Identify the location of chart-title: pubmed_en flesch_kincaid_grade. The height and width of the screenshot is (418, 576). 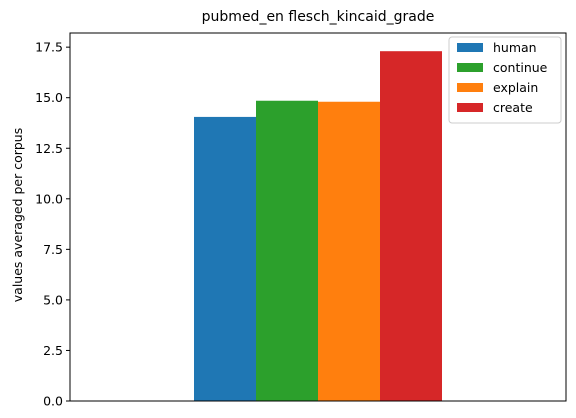
(318, 17).